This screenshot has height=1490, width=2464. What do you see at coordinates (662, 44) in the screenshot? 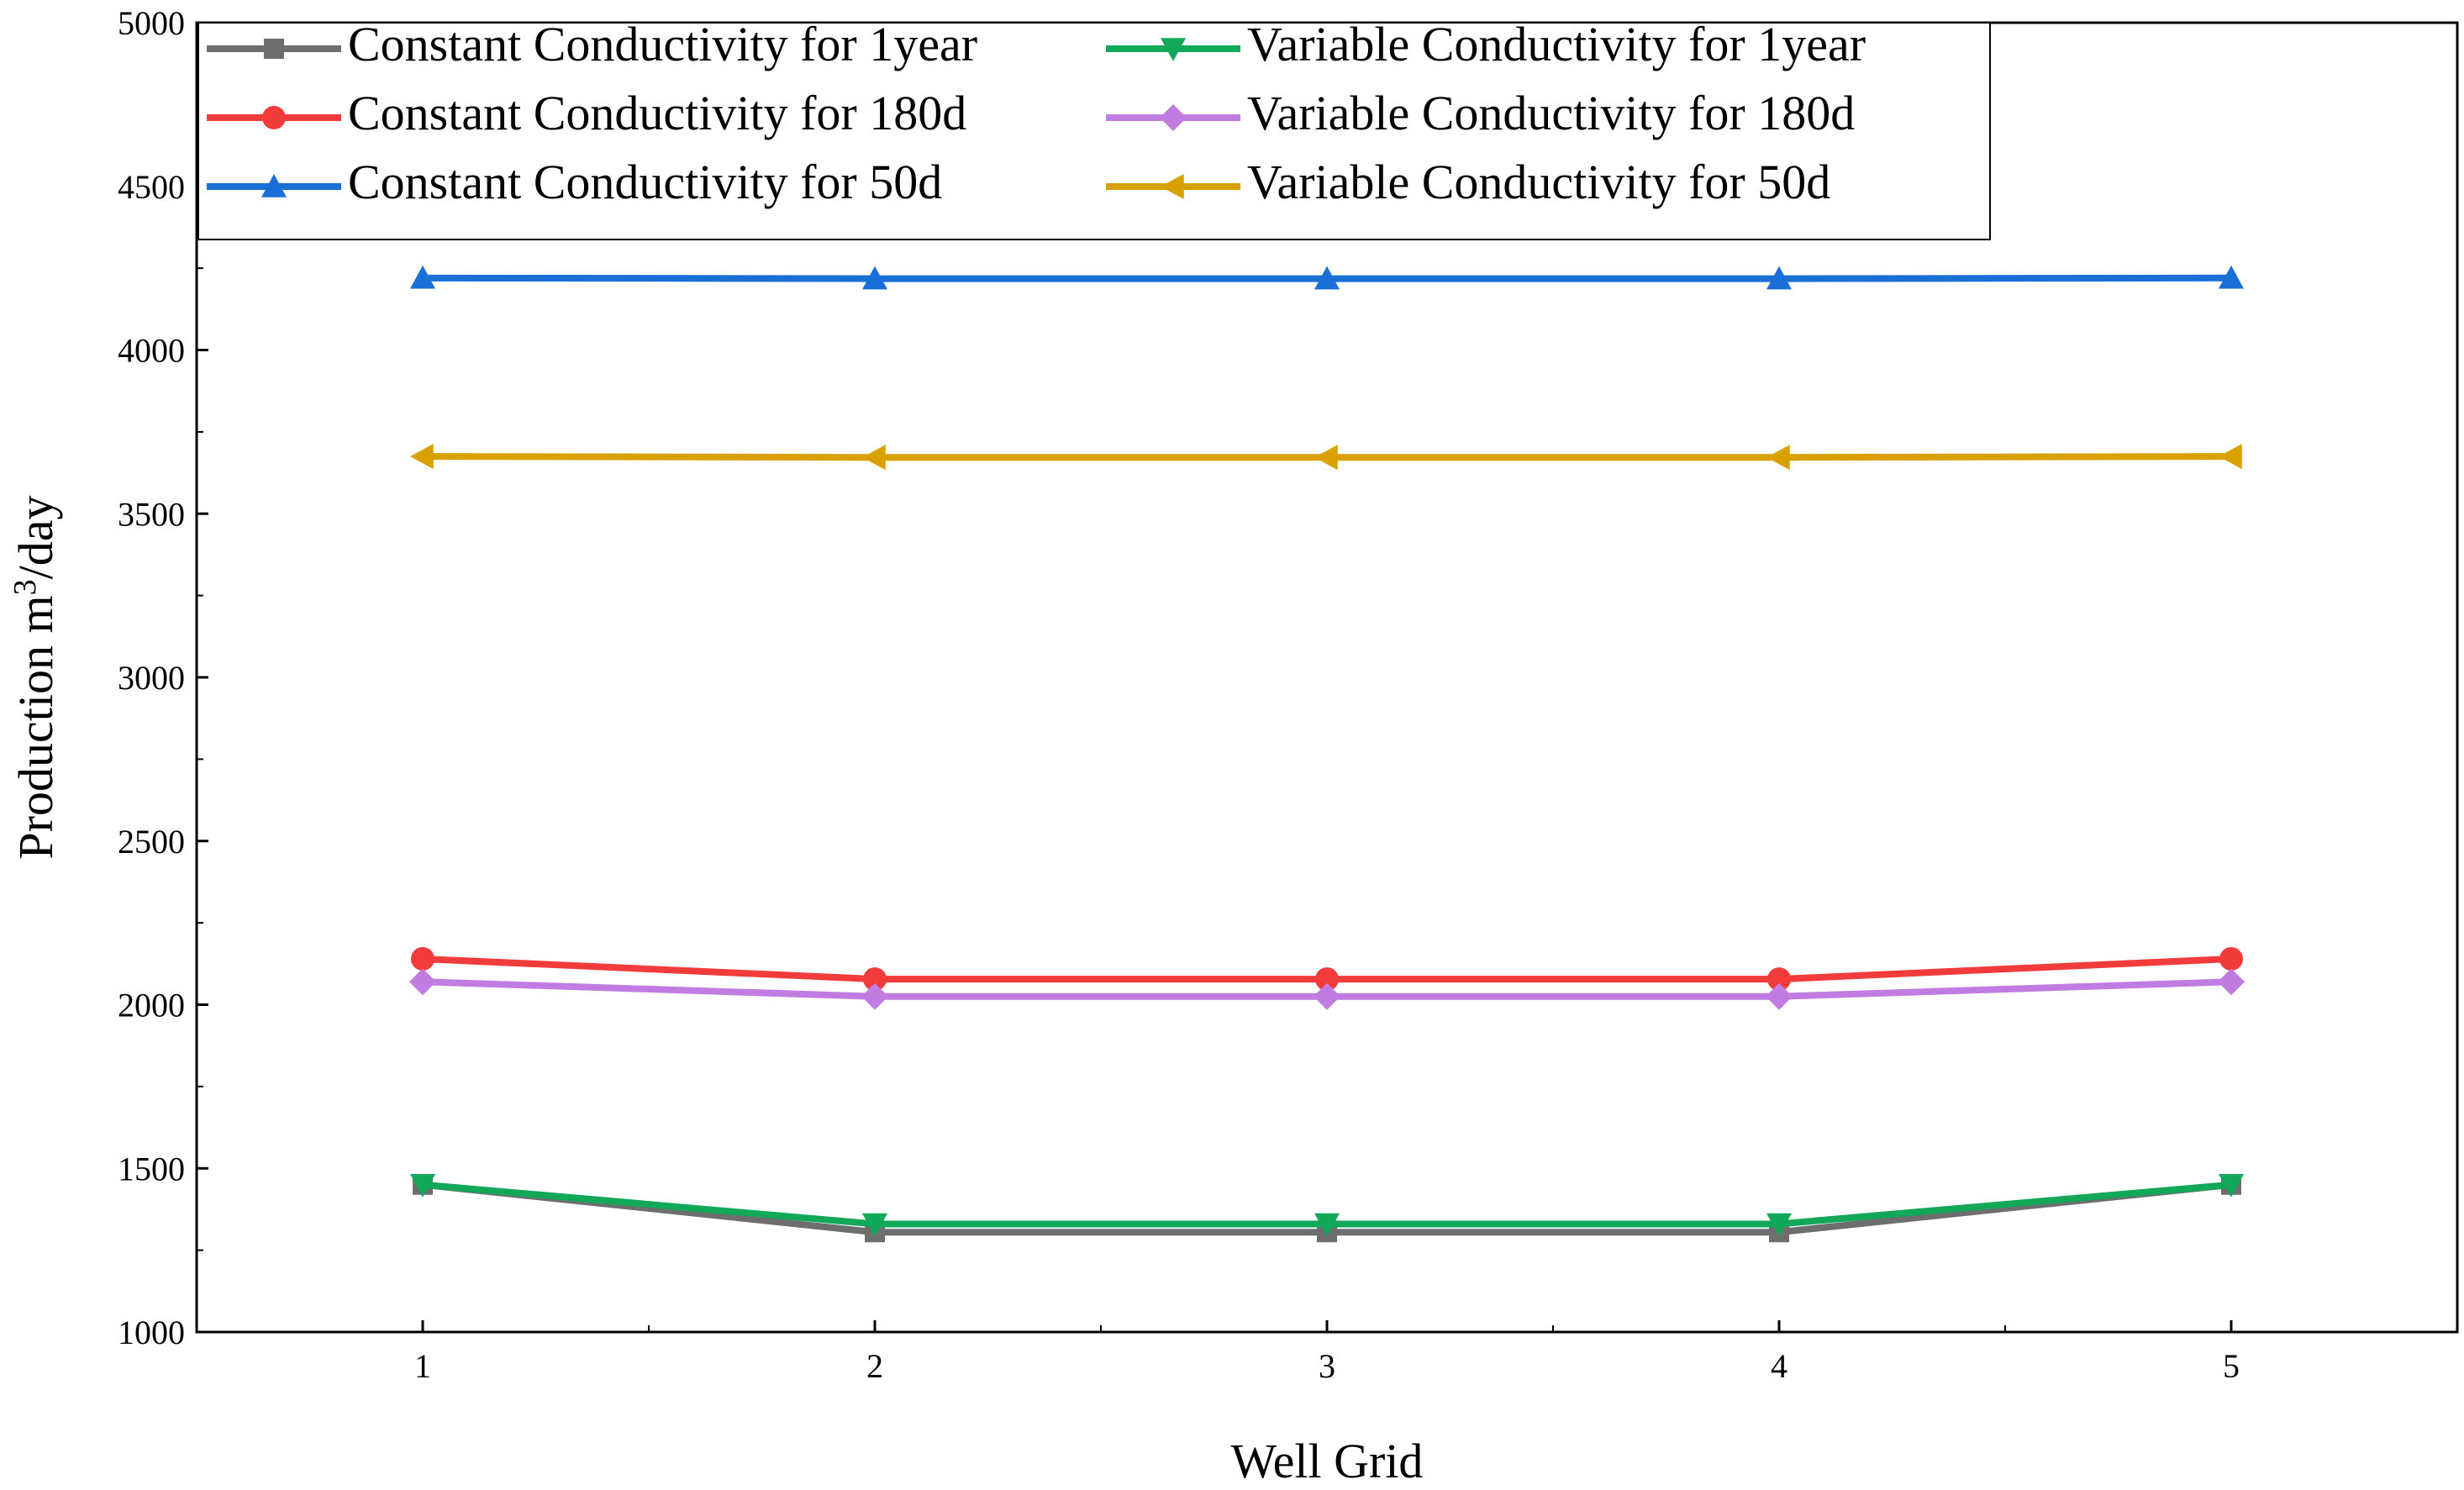
I see `legend-label: Constant Conductivity for 1year` at bounding box center [662, 44].